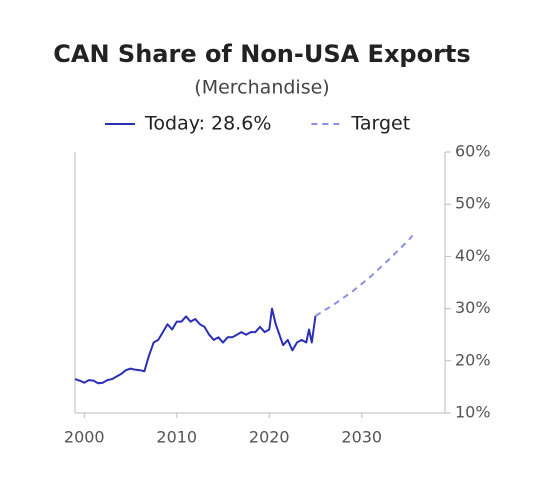  I want to click on chart-subtitle: (Merchandise), so click(261, 88).